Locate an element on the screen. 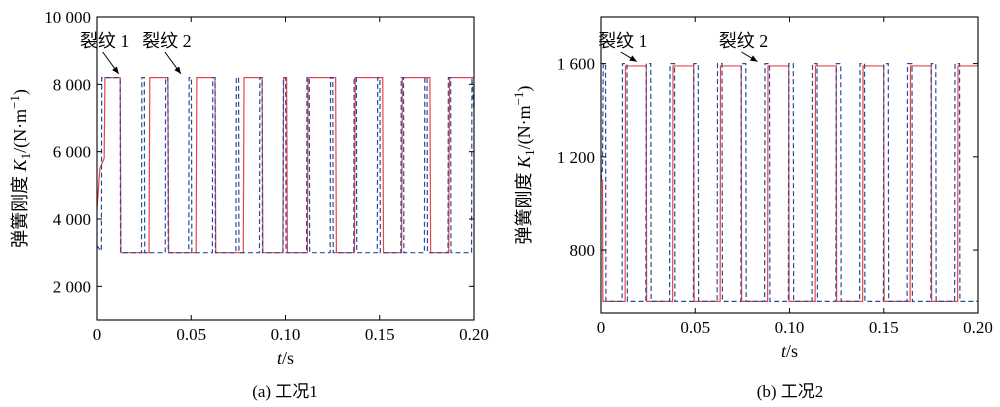 The height and width of the screenshot is (407, 1000). chart2-annotation-crack-1: 裂纹 1 is located at coordinates (623, 41).